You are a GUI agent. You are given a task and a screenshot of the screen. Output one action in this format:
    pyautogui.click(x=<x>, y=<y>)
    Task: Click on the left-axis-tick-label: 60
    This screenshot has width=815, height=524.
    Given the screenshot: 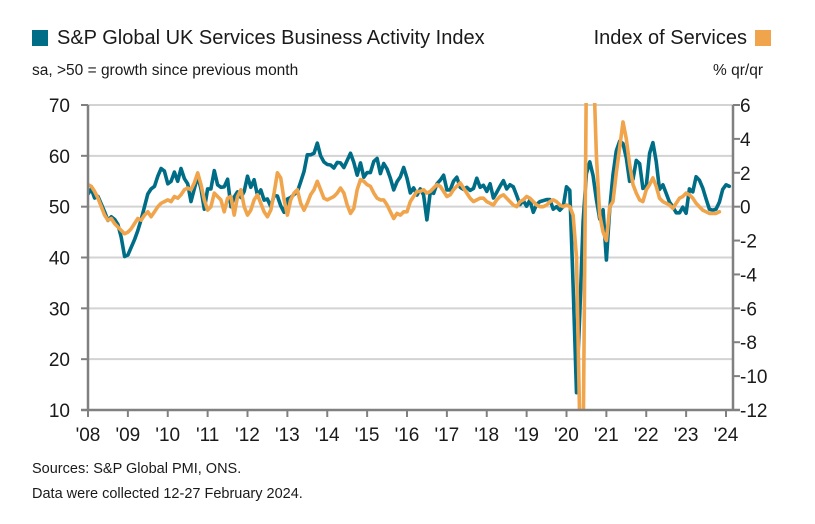 What is the action you would take?
    pyautogui.click(x=59, y=157)
    